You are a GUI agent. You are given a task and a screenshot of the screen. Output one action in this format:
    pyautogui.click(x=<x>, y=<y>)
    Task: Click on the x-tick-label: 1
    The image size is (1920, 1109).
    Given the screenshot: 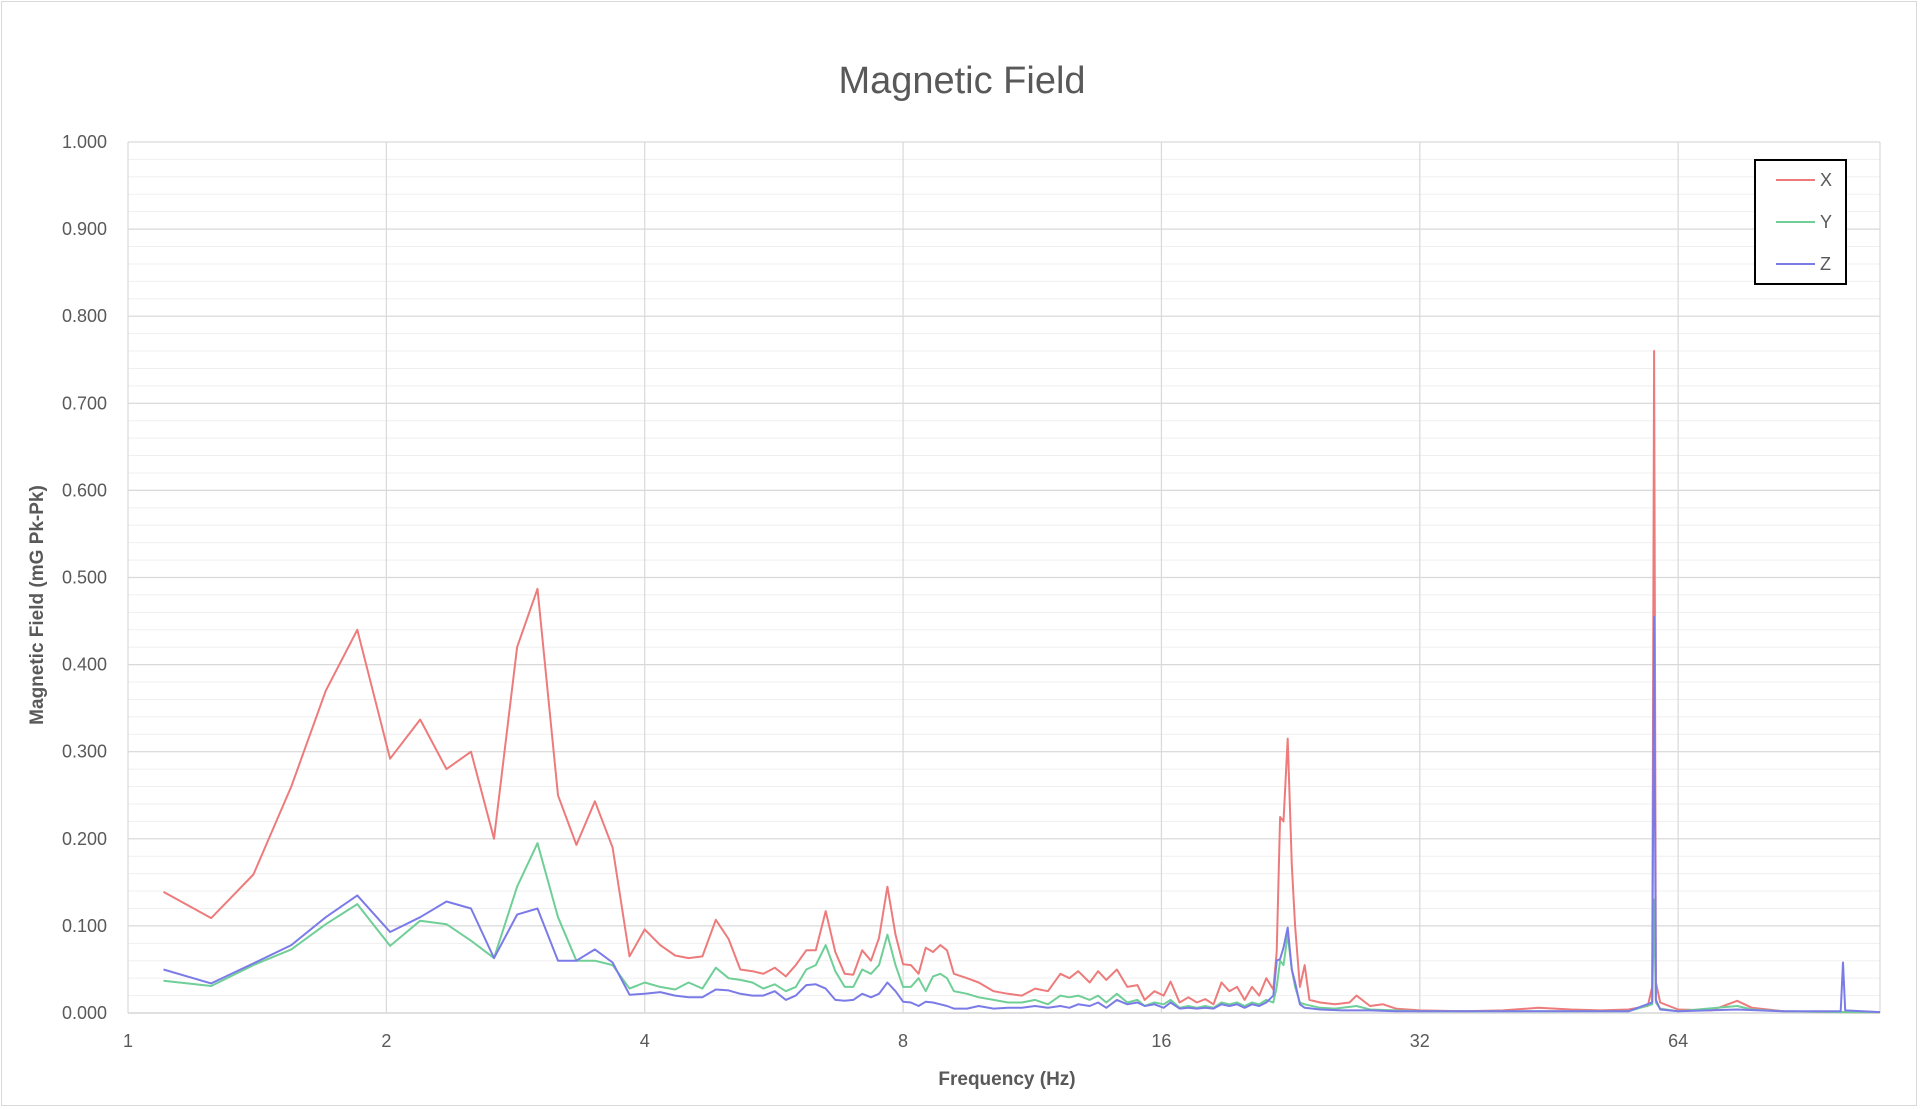 What is the action you would take?
    pyautogui.click(x=128, y=1041)
    